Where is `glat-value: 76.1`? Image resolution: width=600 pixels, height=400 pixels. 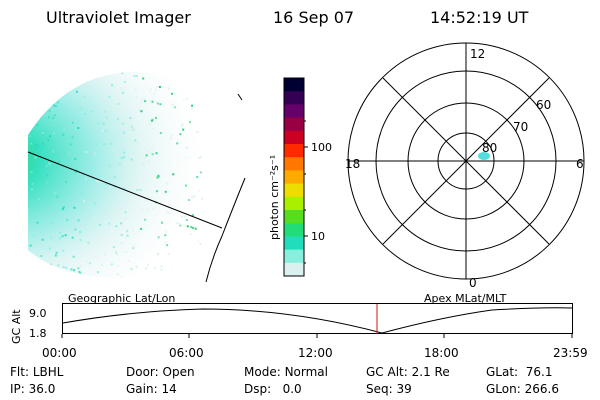
glat-value: 76.1 is located at coordinates (539, 372).